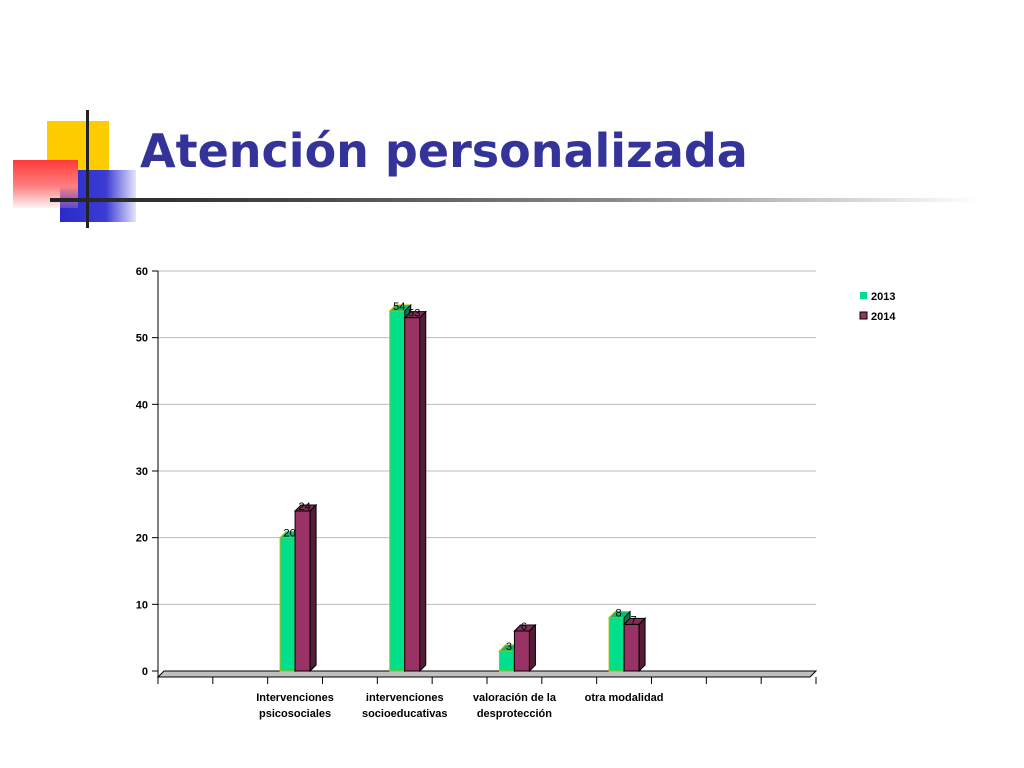  Describe the element at coordinates (142, 339) in the screenshot. I see `y-tick-label: 50` at that location.